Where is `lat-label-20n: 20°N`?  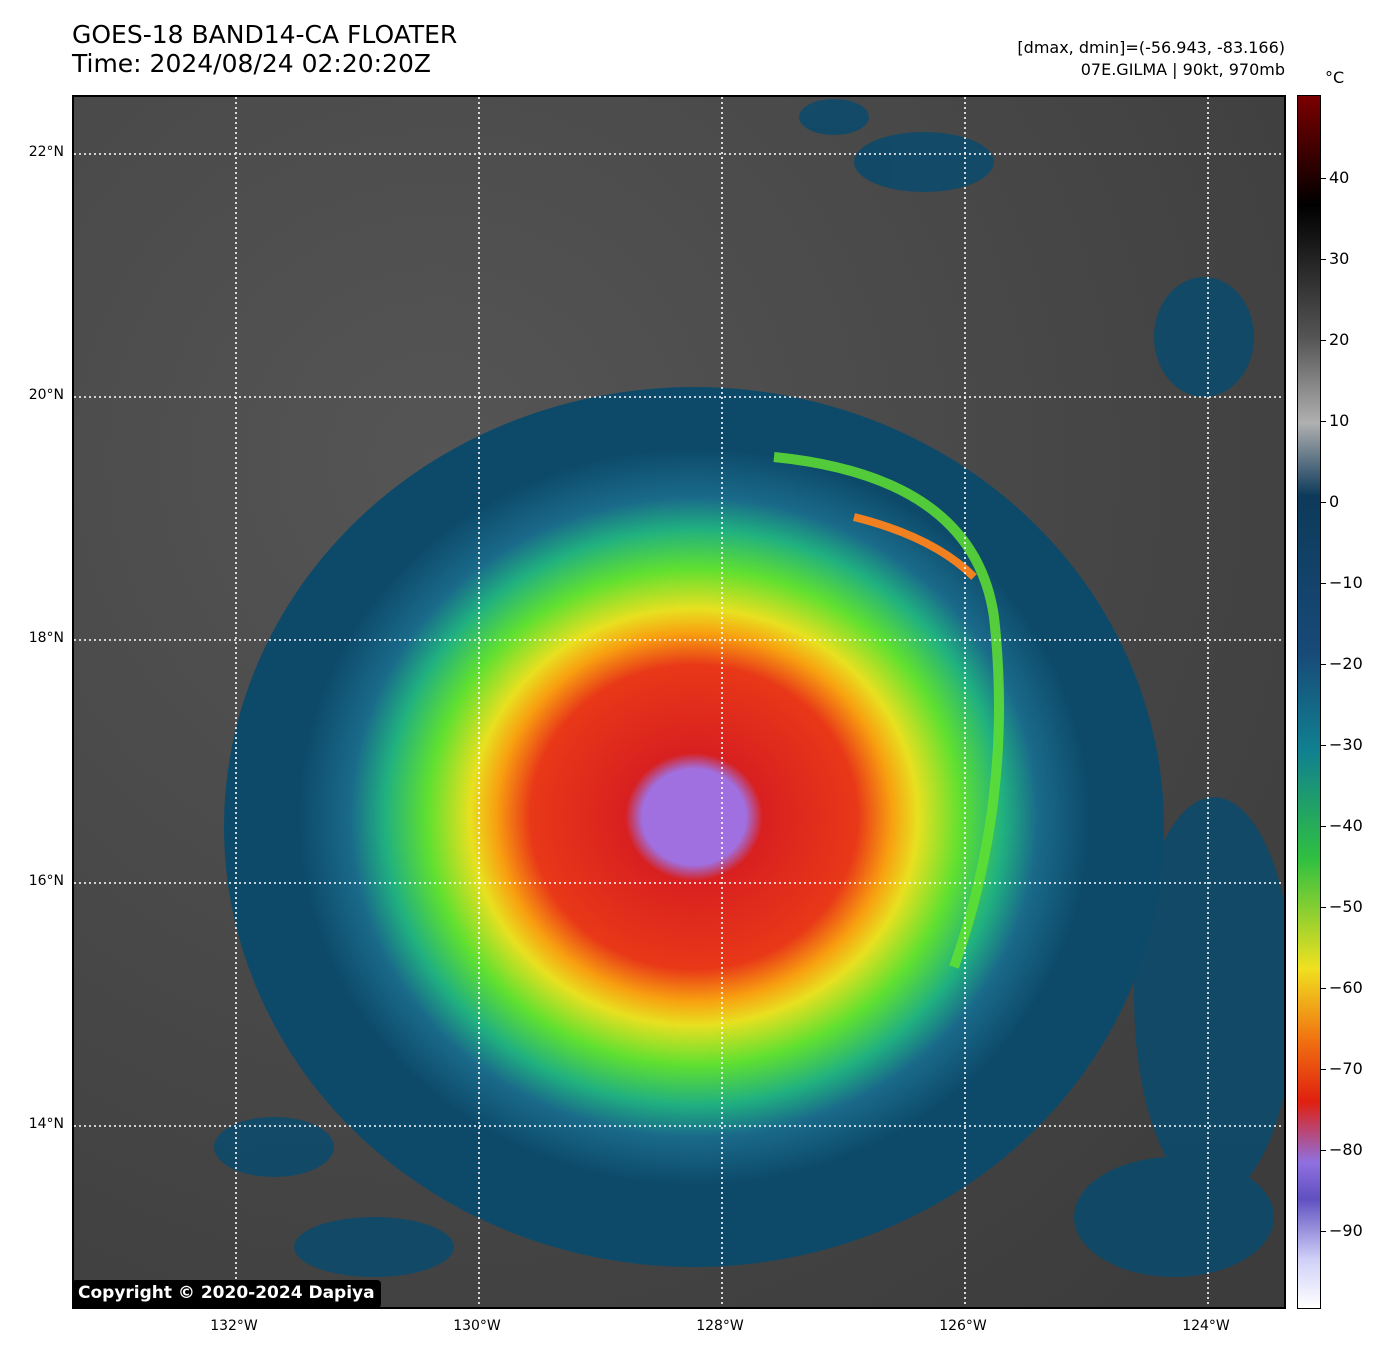
lat-label-20n: 20°N is located at coordinates (46, 395).